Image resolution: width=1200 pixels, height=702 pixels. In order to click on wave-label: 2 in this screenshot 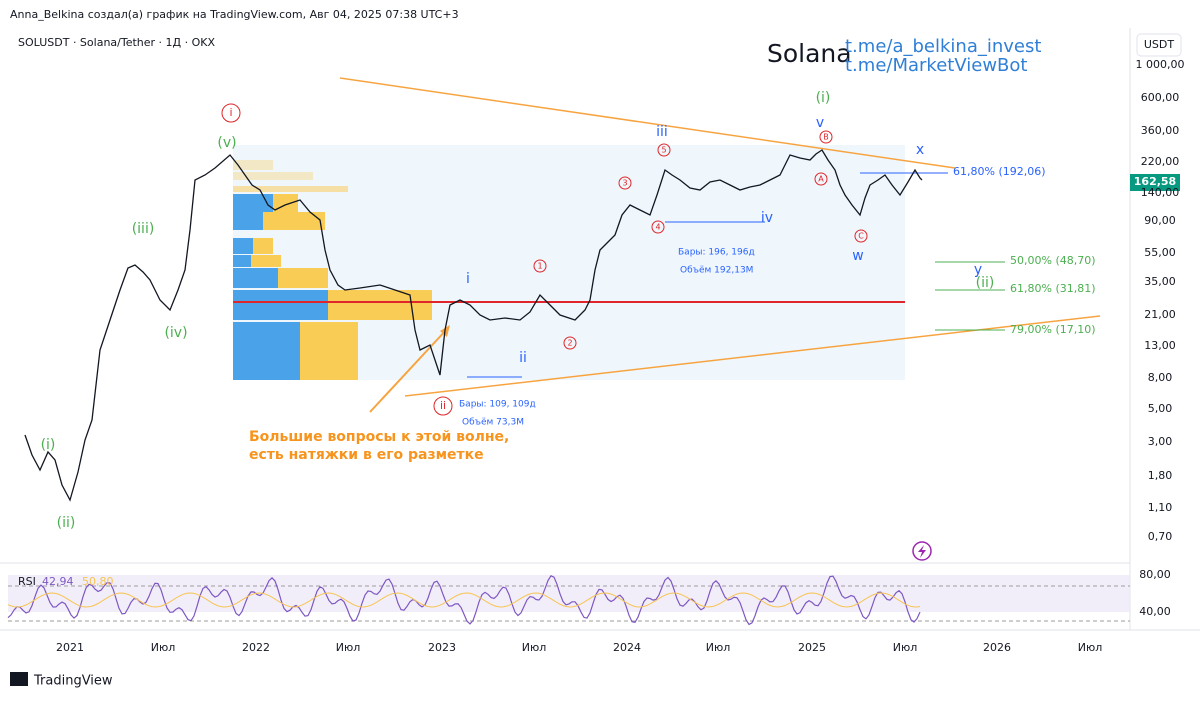, I will do `click(569, 343)`.